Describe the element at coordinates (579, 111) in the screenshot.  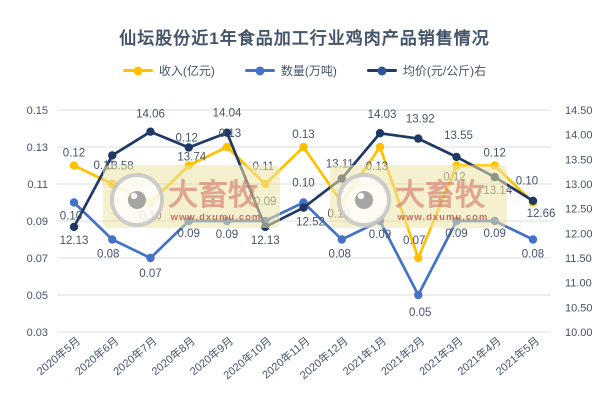
I see `y-axis-right-tick: 14.50` at that location.